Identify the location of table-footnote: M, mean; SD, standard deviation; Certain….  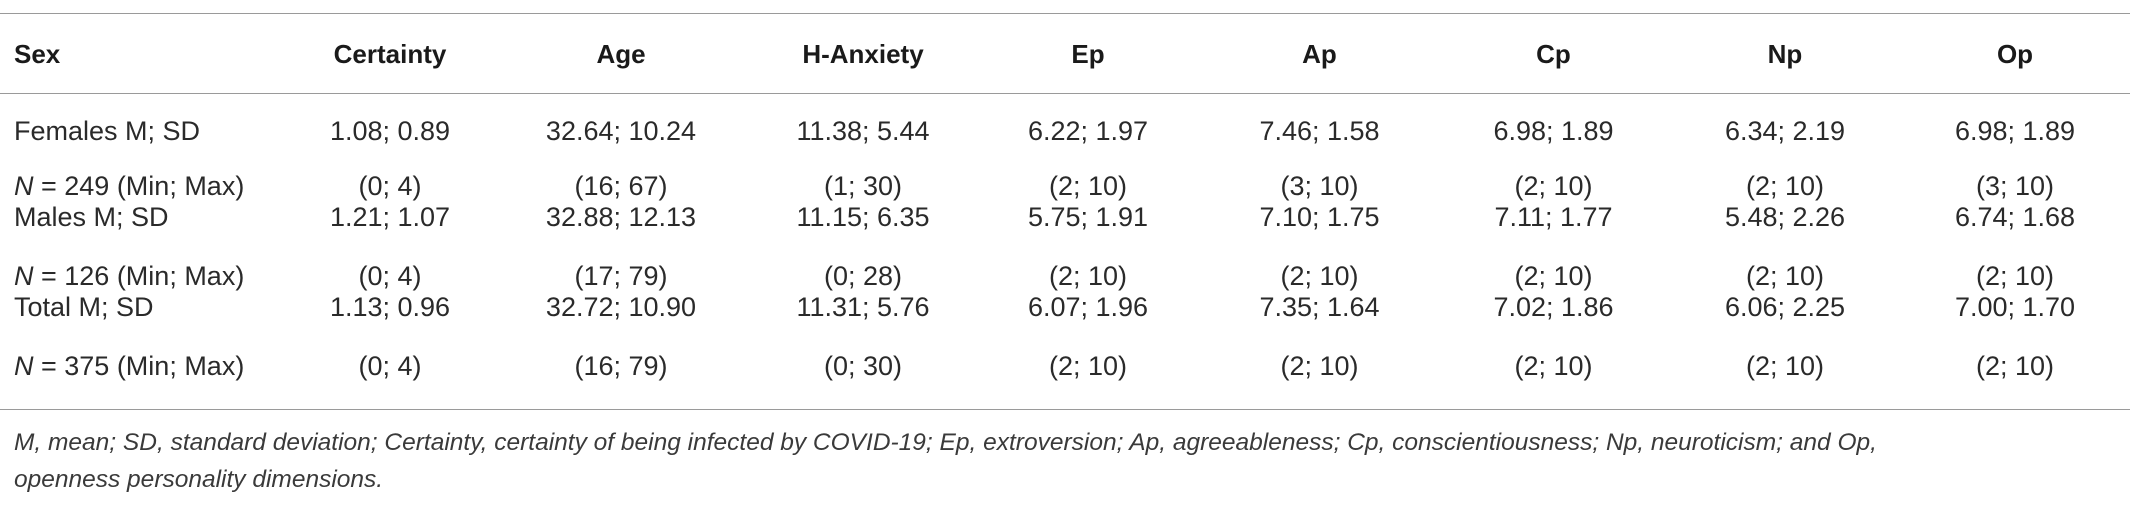
(1054, 461).